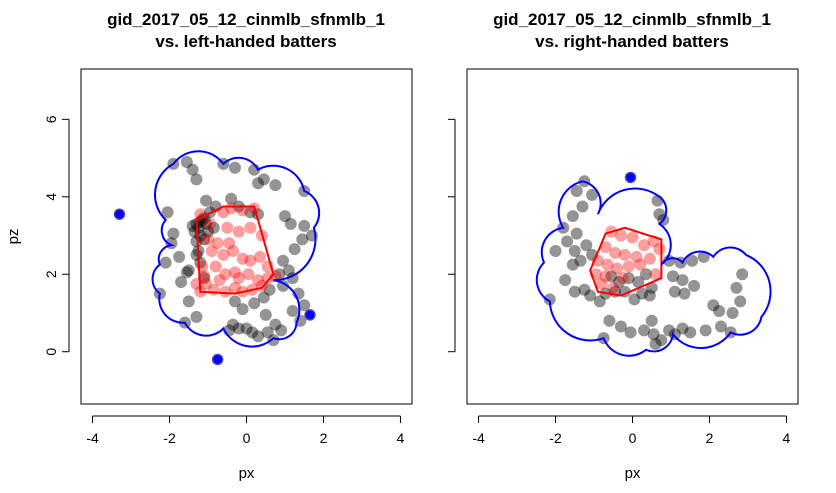 Image resolution: width=836 pixels, height=493 pixels. I want to click on x-tick-label: 4, so click(787, 438).